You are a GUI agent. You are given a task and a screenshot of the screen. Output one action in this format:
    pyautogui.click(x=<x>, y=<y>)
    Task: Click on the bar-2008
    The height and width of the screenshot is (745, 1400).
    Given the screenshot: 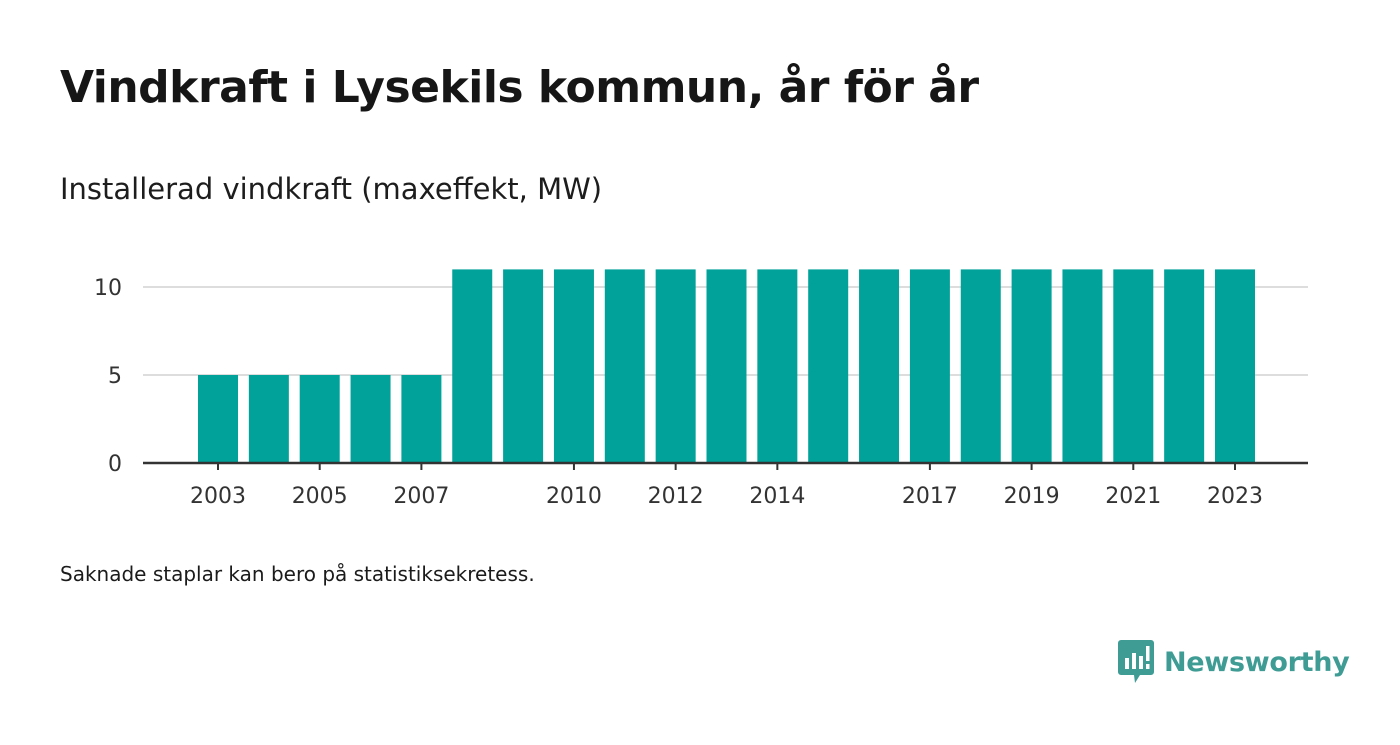 What is the action you would take?
    pyautogui.click(x=472, y=366)
    